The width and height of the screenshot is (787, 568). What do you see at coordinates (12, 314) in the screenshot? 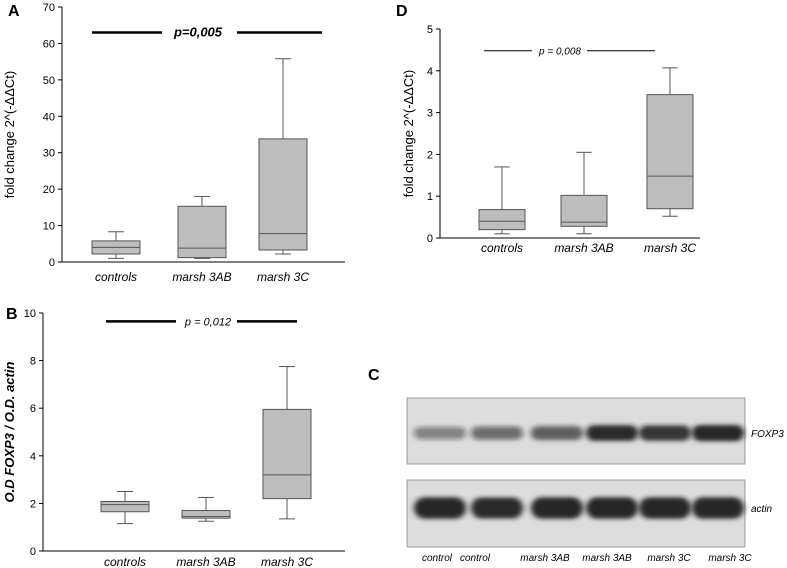
I see `panel-label: B` at bounding box center [12, 314].